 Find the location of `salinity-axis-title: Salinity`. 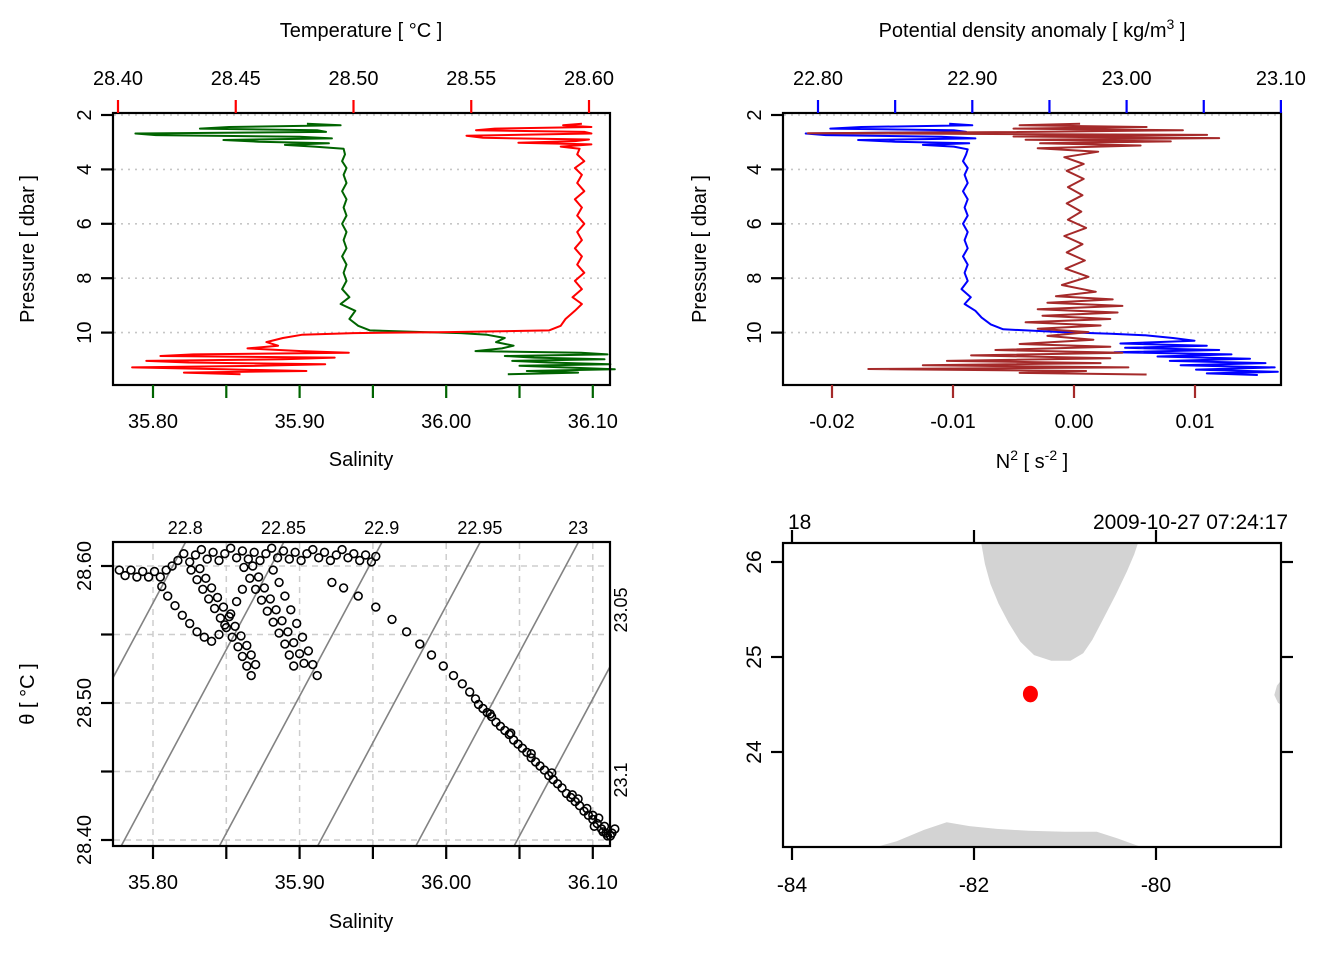

salinity-axis-title: Salinity is located at coordinates (361, 460).